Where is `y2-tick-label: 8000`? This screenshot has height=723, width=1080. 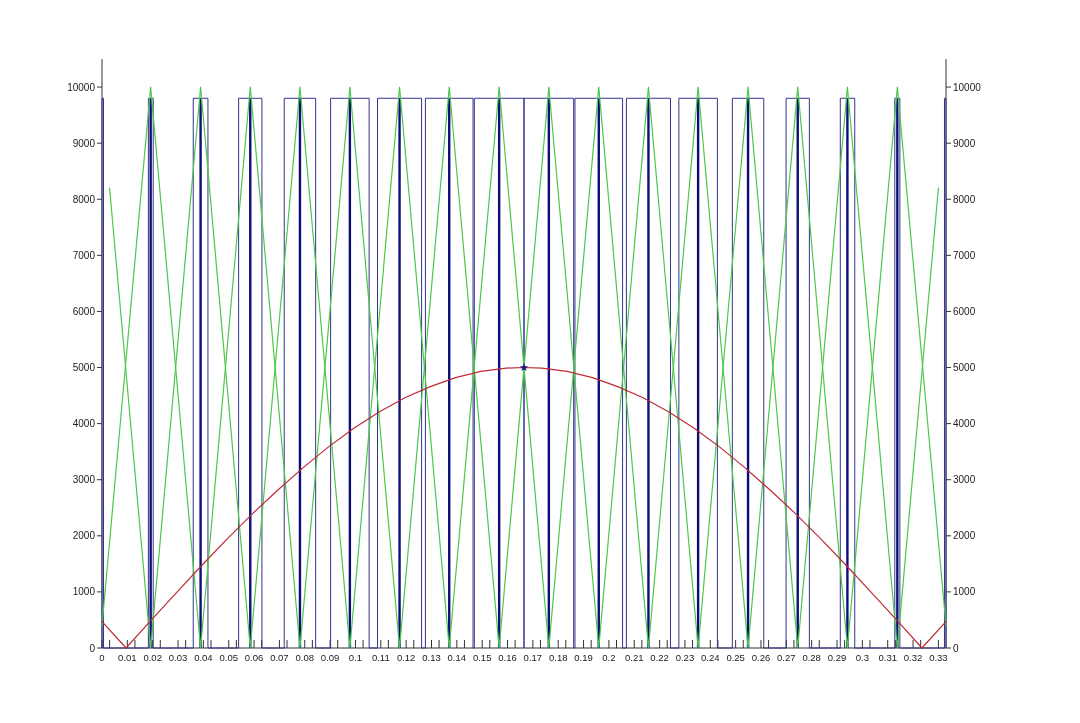 y2-tick-label: 8000 is located at coordinates (964, 199).